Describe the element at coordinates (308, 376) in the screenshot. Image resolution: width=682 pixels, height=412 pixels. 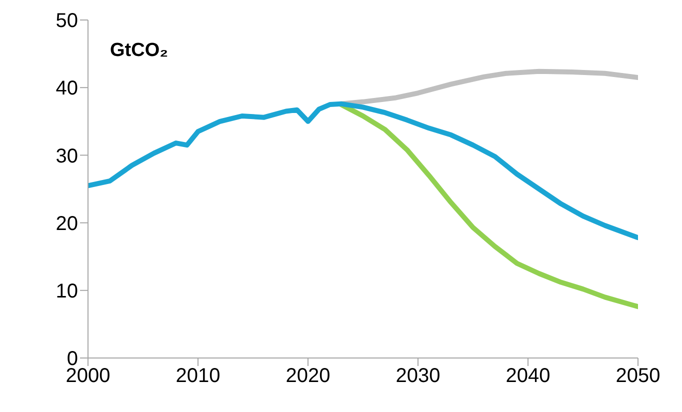
I see `x-tick-label: 2020` at that location.